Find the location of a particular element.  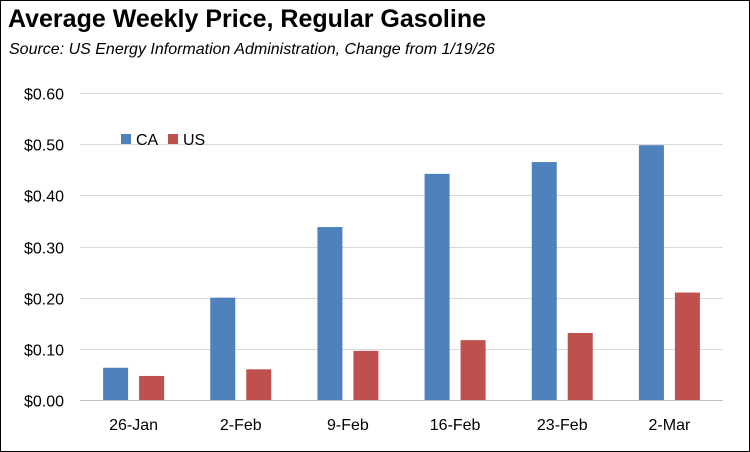

legend-label-ca: CA is located at coordinates (147, 140).